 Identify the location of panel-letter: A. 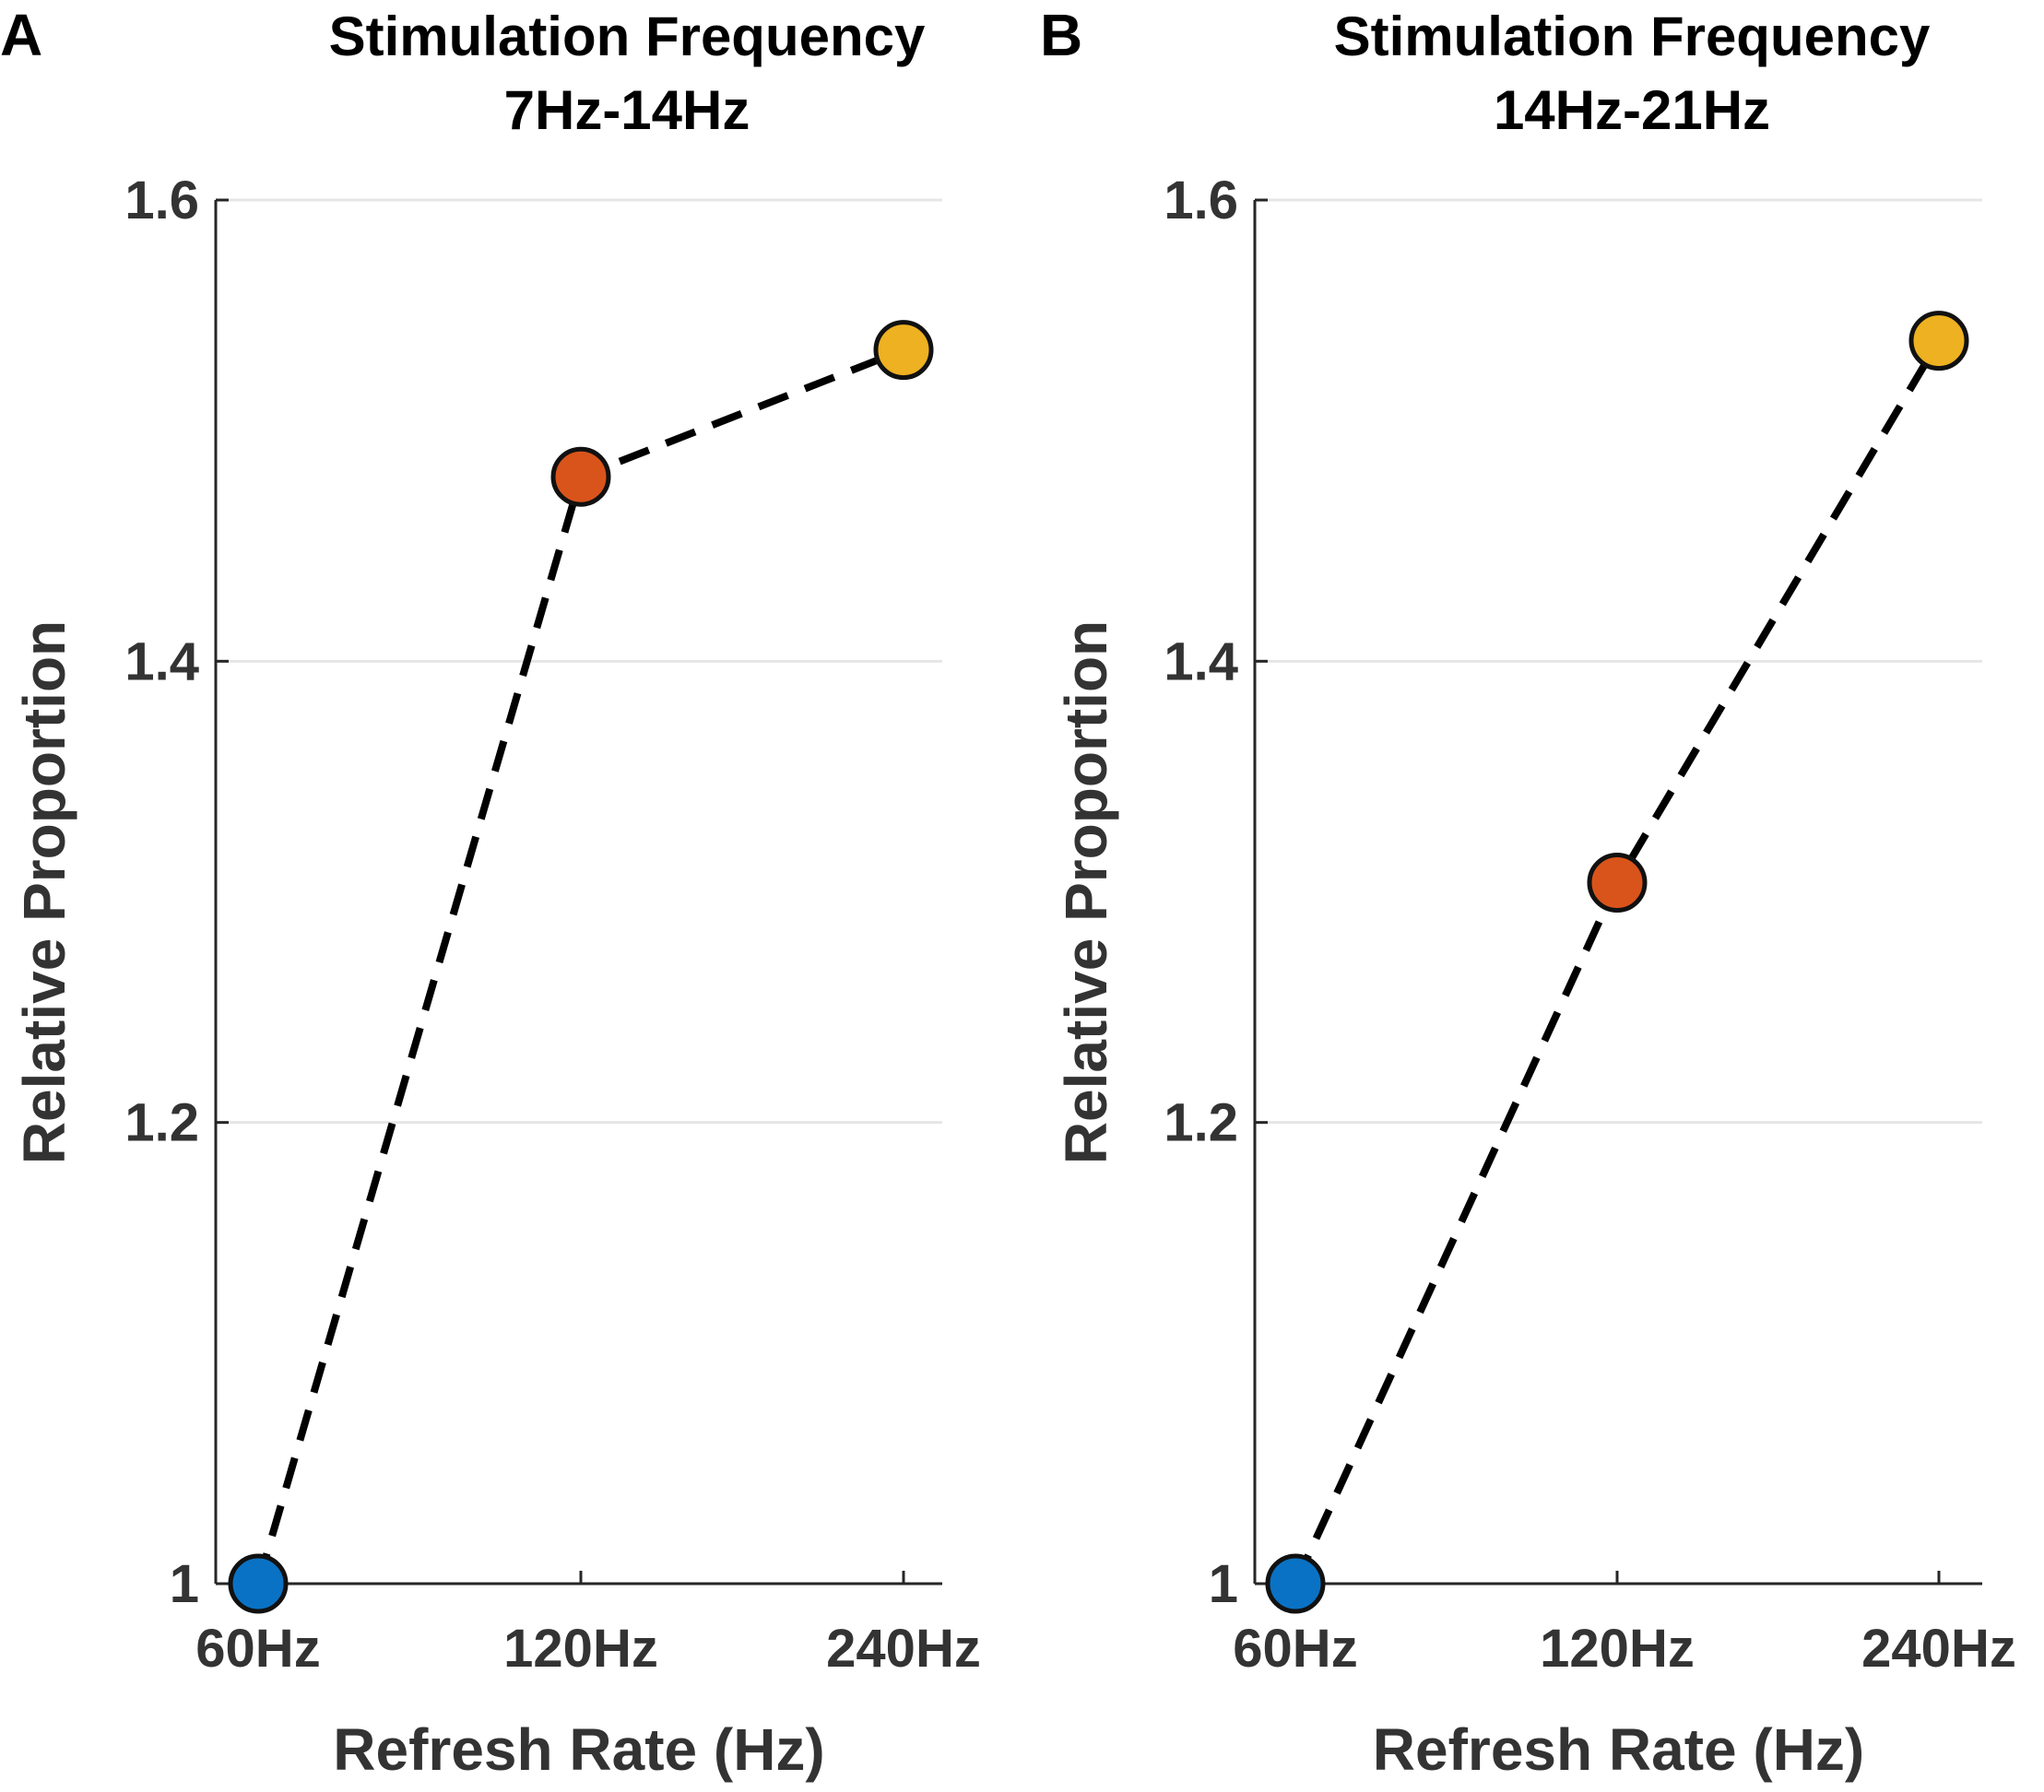
(21, 35).